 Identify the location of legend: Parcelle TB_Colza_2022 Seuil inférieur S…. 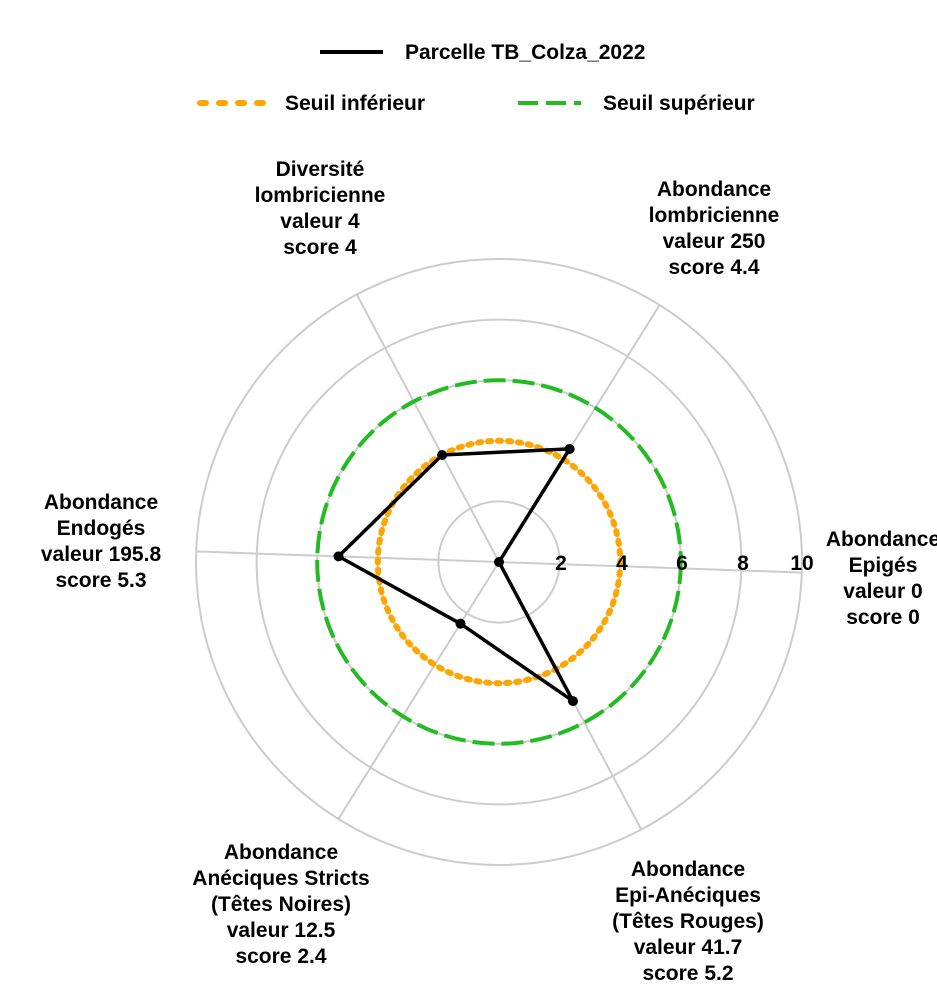
(476, 78).